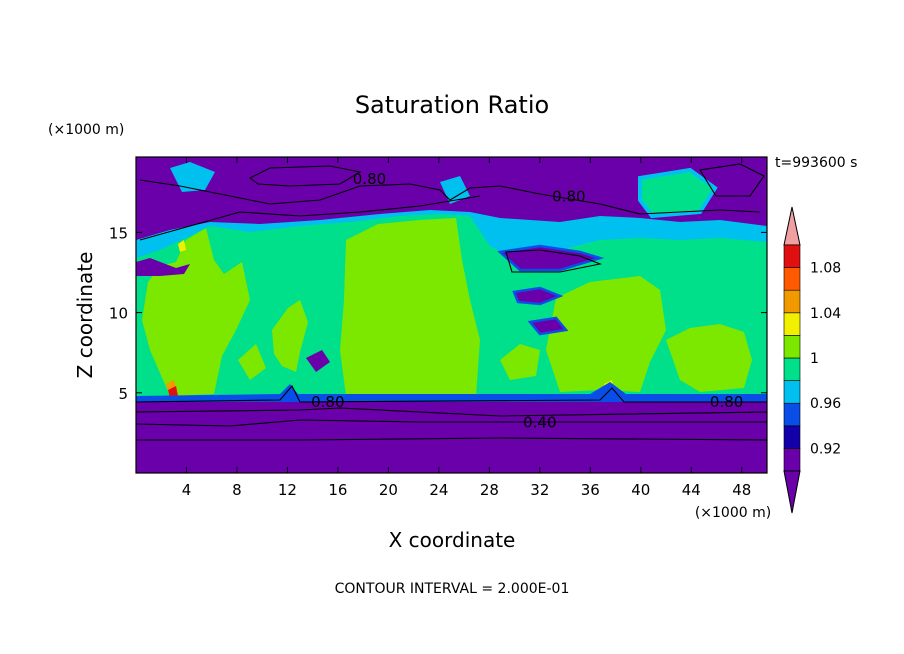 The image size is (904, 654). I want to click on colorbar-over-arrow, so click(792, 226).